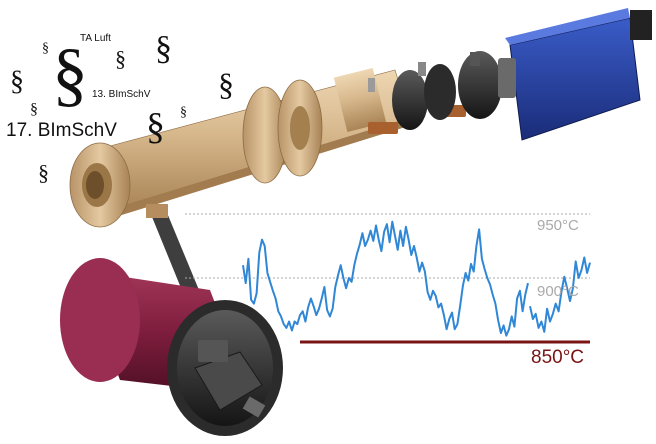 This screenshot has height=444, width=656. Describe the element at coordinates (61, 130) in the screenshot. I see `label-17-bimschv: 17. BImSchV` at that location.